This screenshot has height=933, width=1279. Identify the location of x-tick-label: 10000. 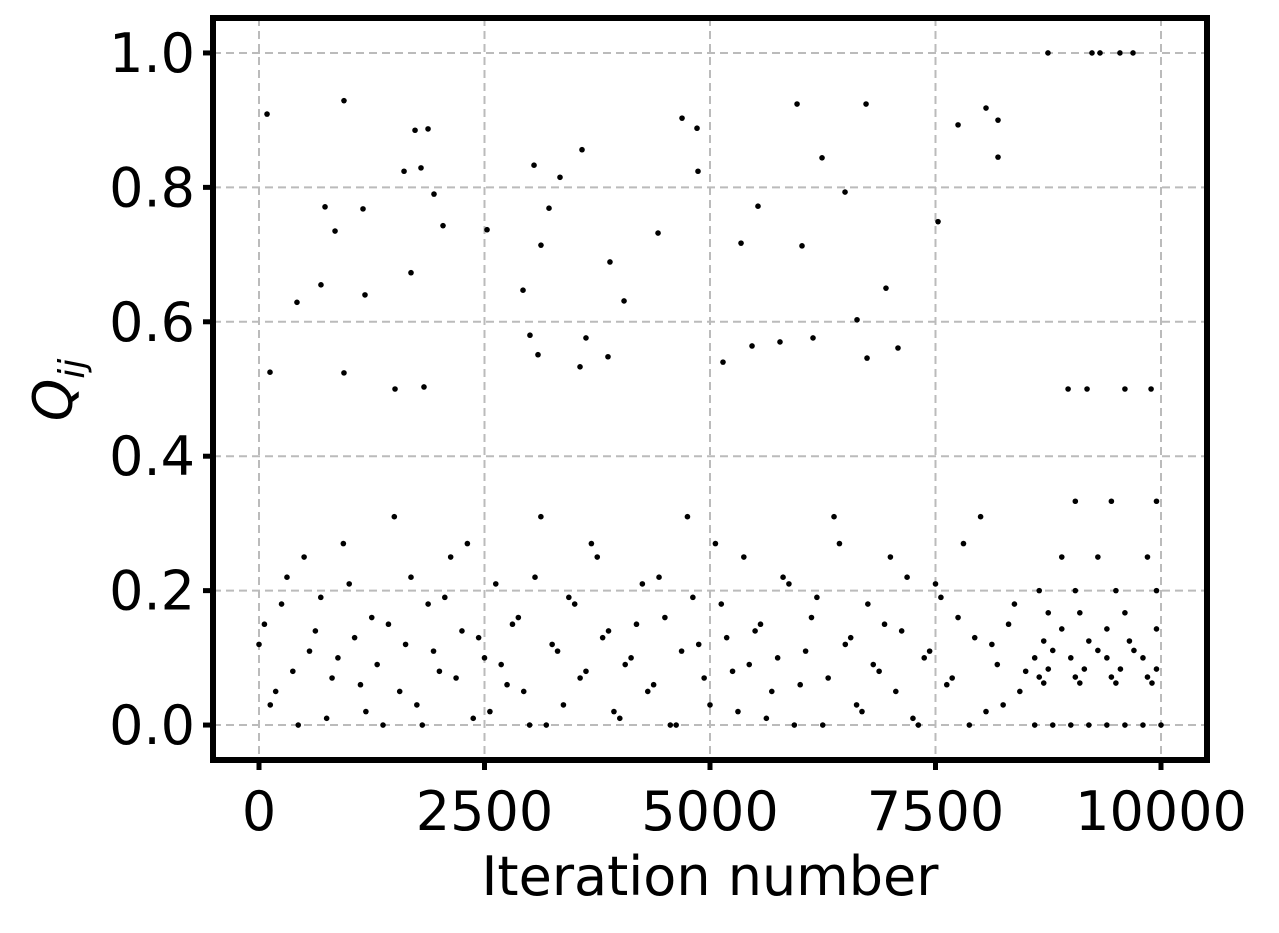
(1161, 811).